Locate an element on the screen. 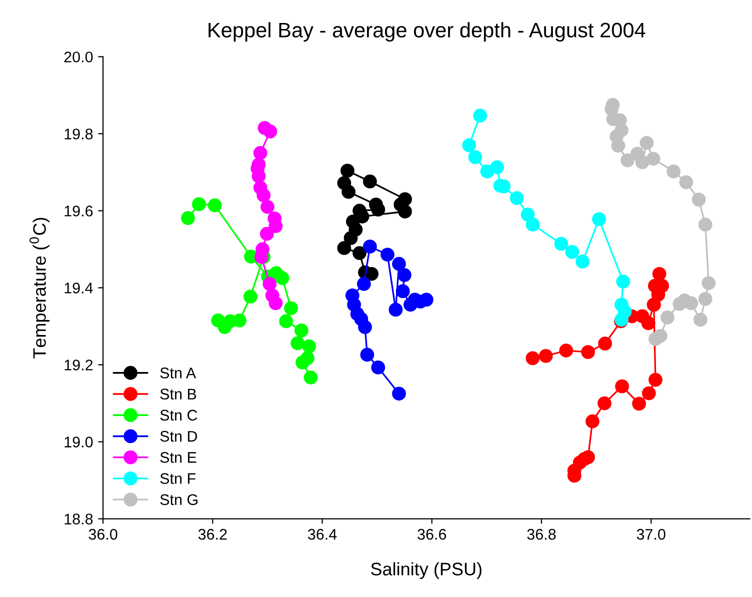 This screenshot has height=597, width=752. chart-title: Keppel Bay - average over depth - August 2004 is located at coordinates (427, 32).